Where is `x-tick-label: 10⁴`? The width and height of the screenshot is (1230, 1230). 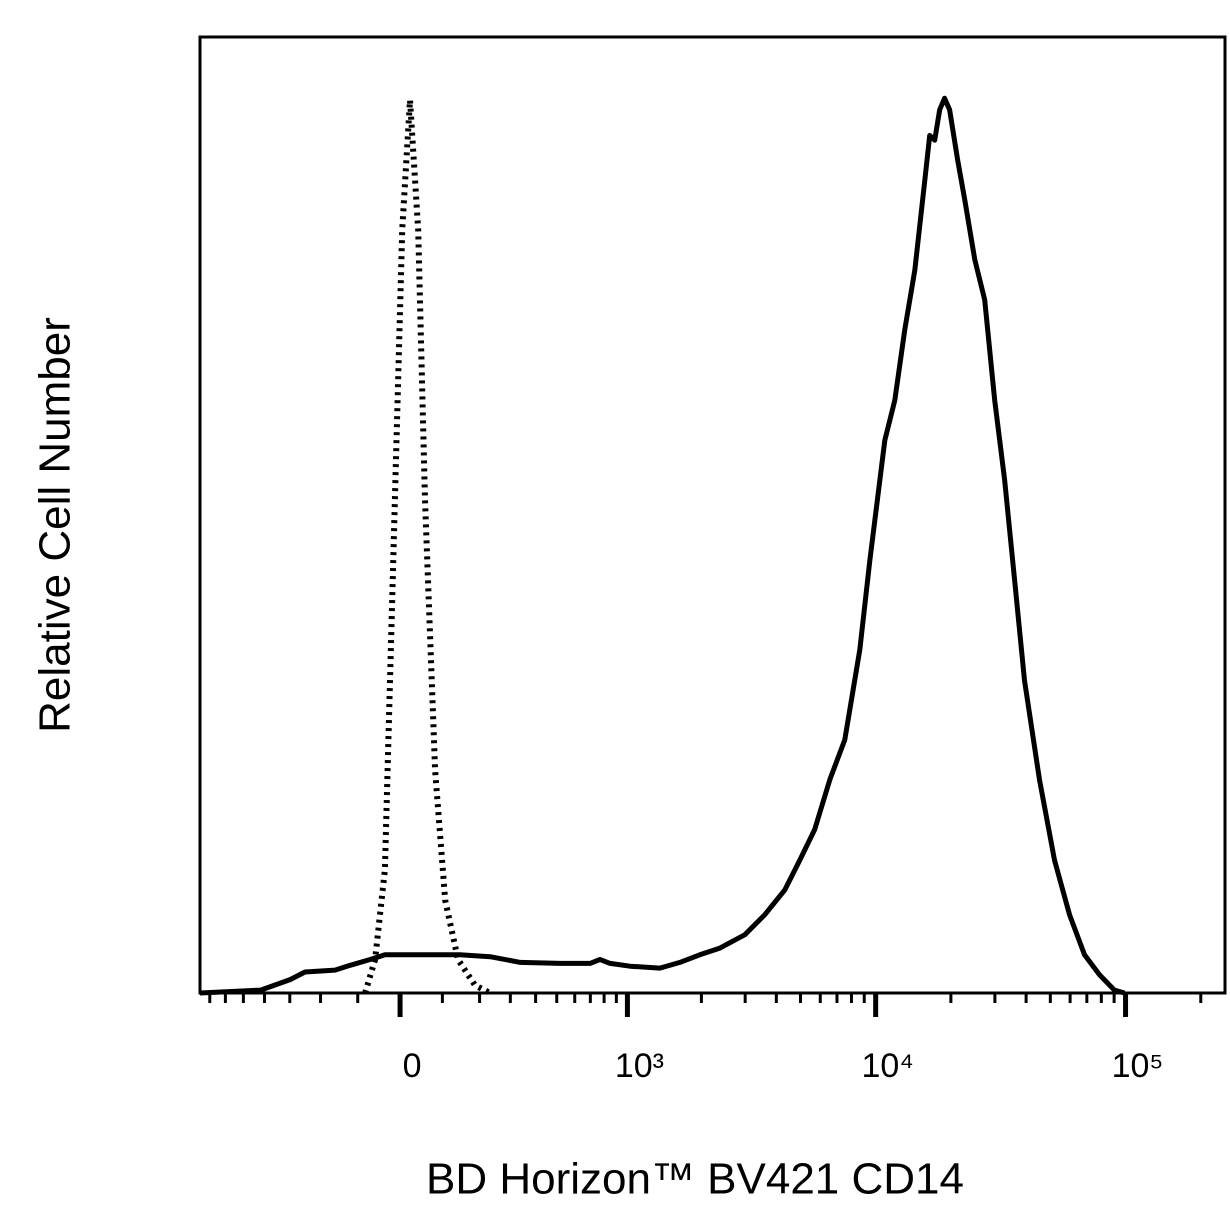 x-tick-label: 10⁴ is located at coordinates (887, 1066).